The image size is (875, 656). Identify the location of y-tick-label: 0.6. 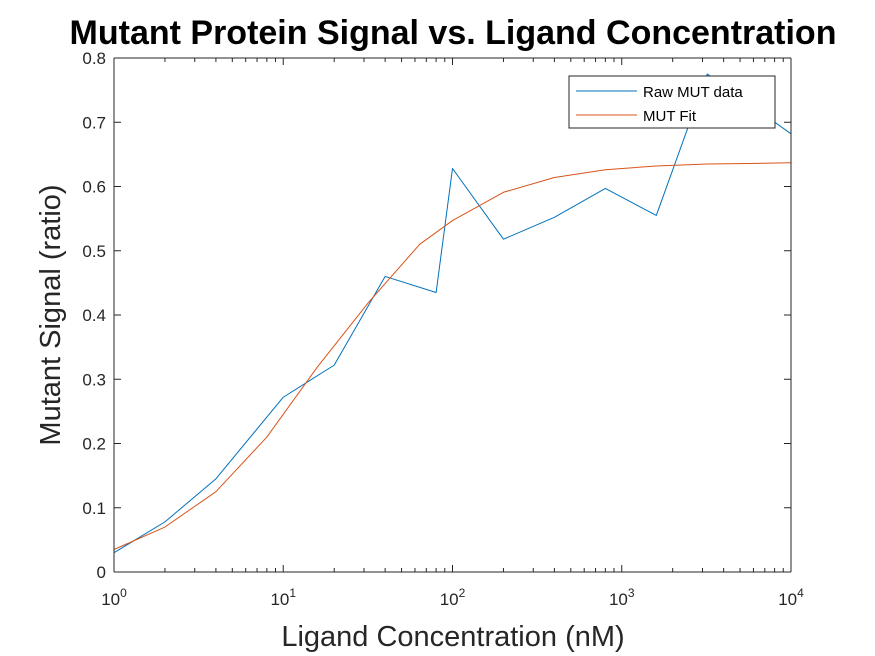
(94, 187).